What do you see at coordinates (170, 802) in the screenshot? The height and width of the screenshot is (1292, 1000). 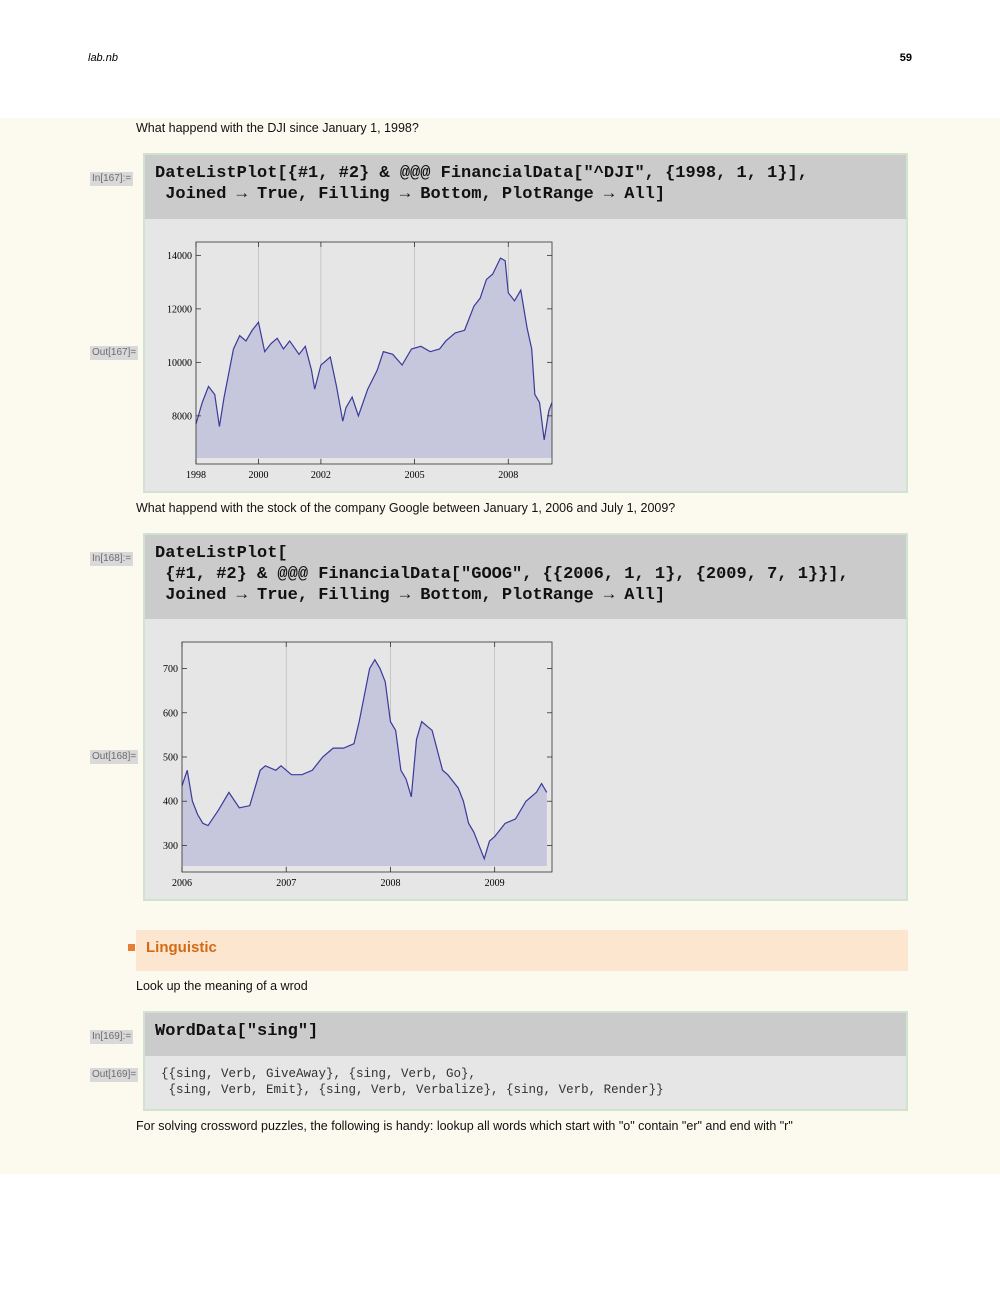 I see `y-tick-label: 400` at bounding box center [170, 802].